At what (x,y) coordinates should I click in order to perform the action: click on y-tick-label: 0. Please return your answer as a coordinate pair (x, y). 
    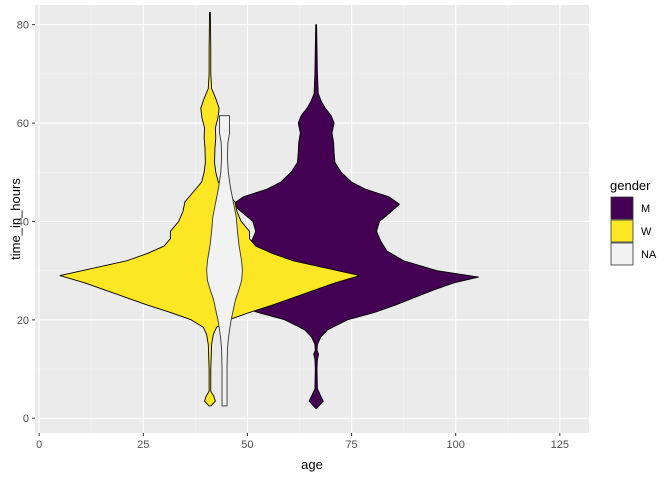
    Looking at the image, I should click on (26, 419).